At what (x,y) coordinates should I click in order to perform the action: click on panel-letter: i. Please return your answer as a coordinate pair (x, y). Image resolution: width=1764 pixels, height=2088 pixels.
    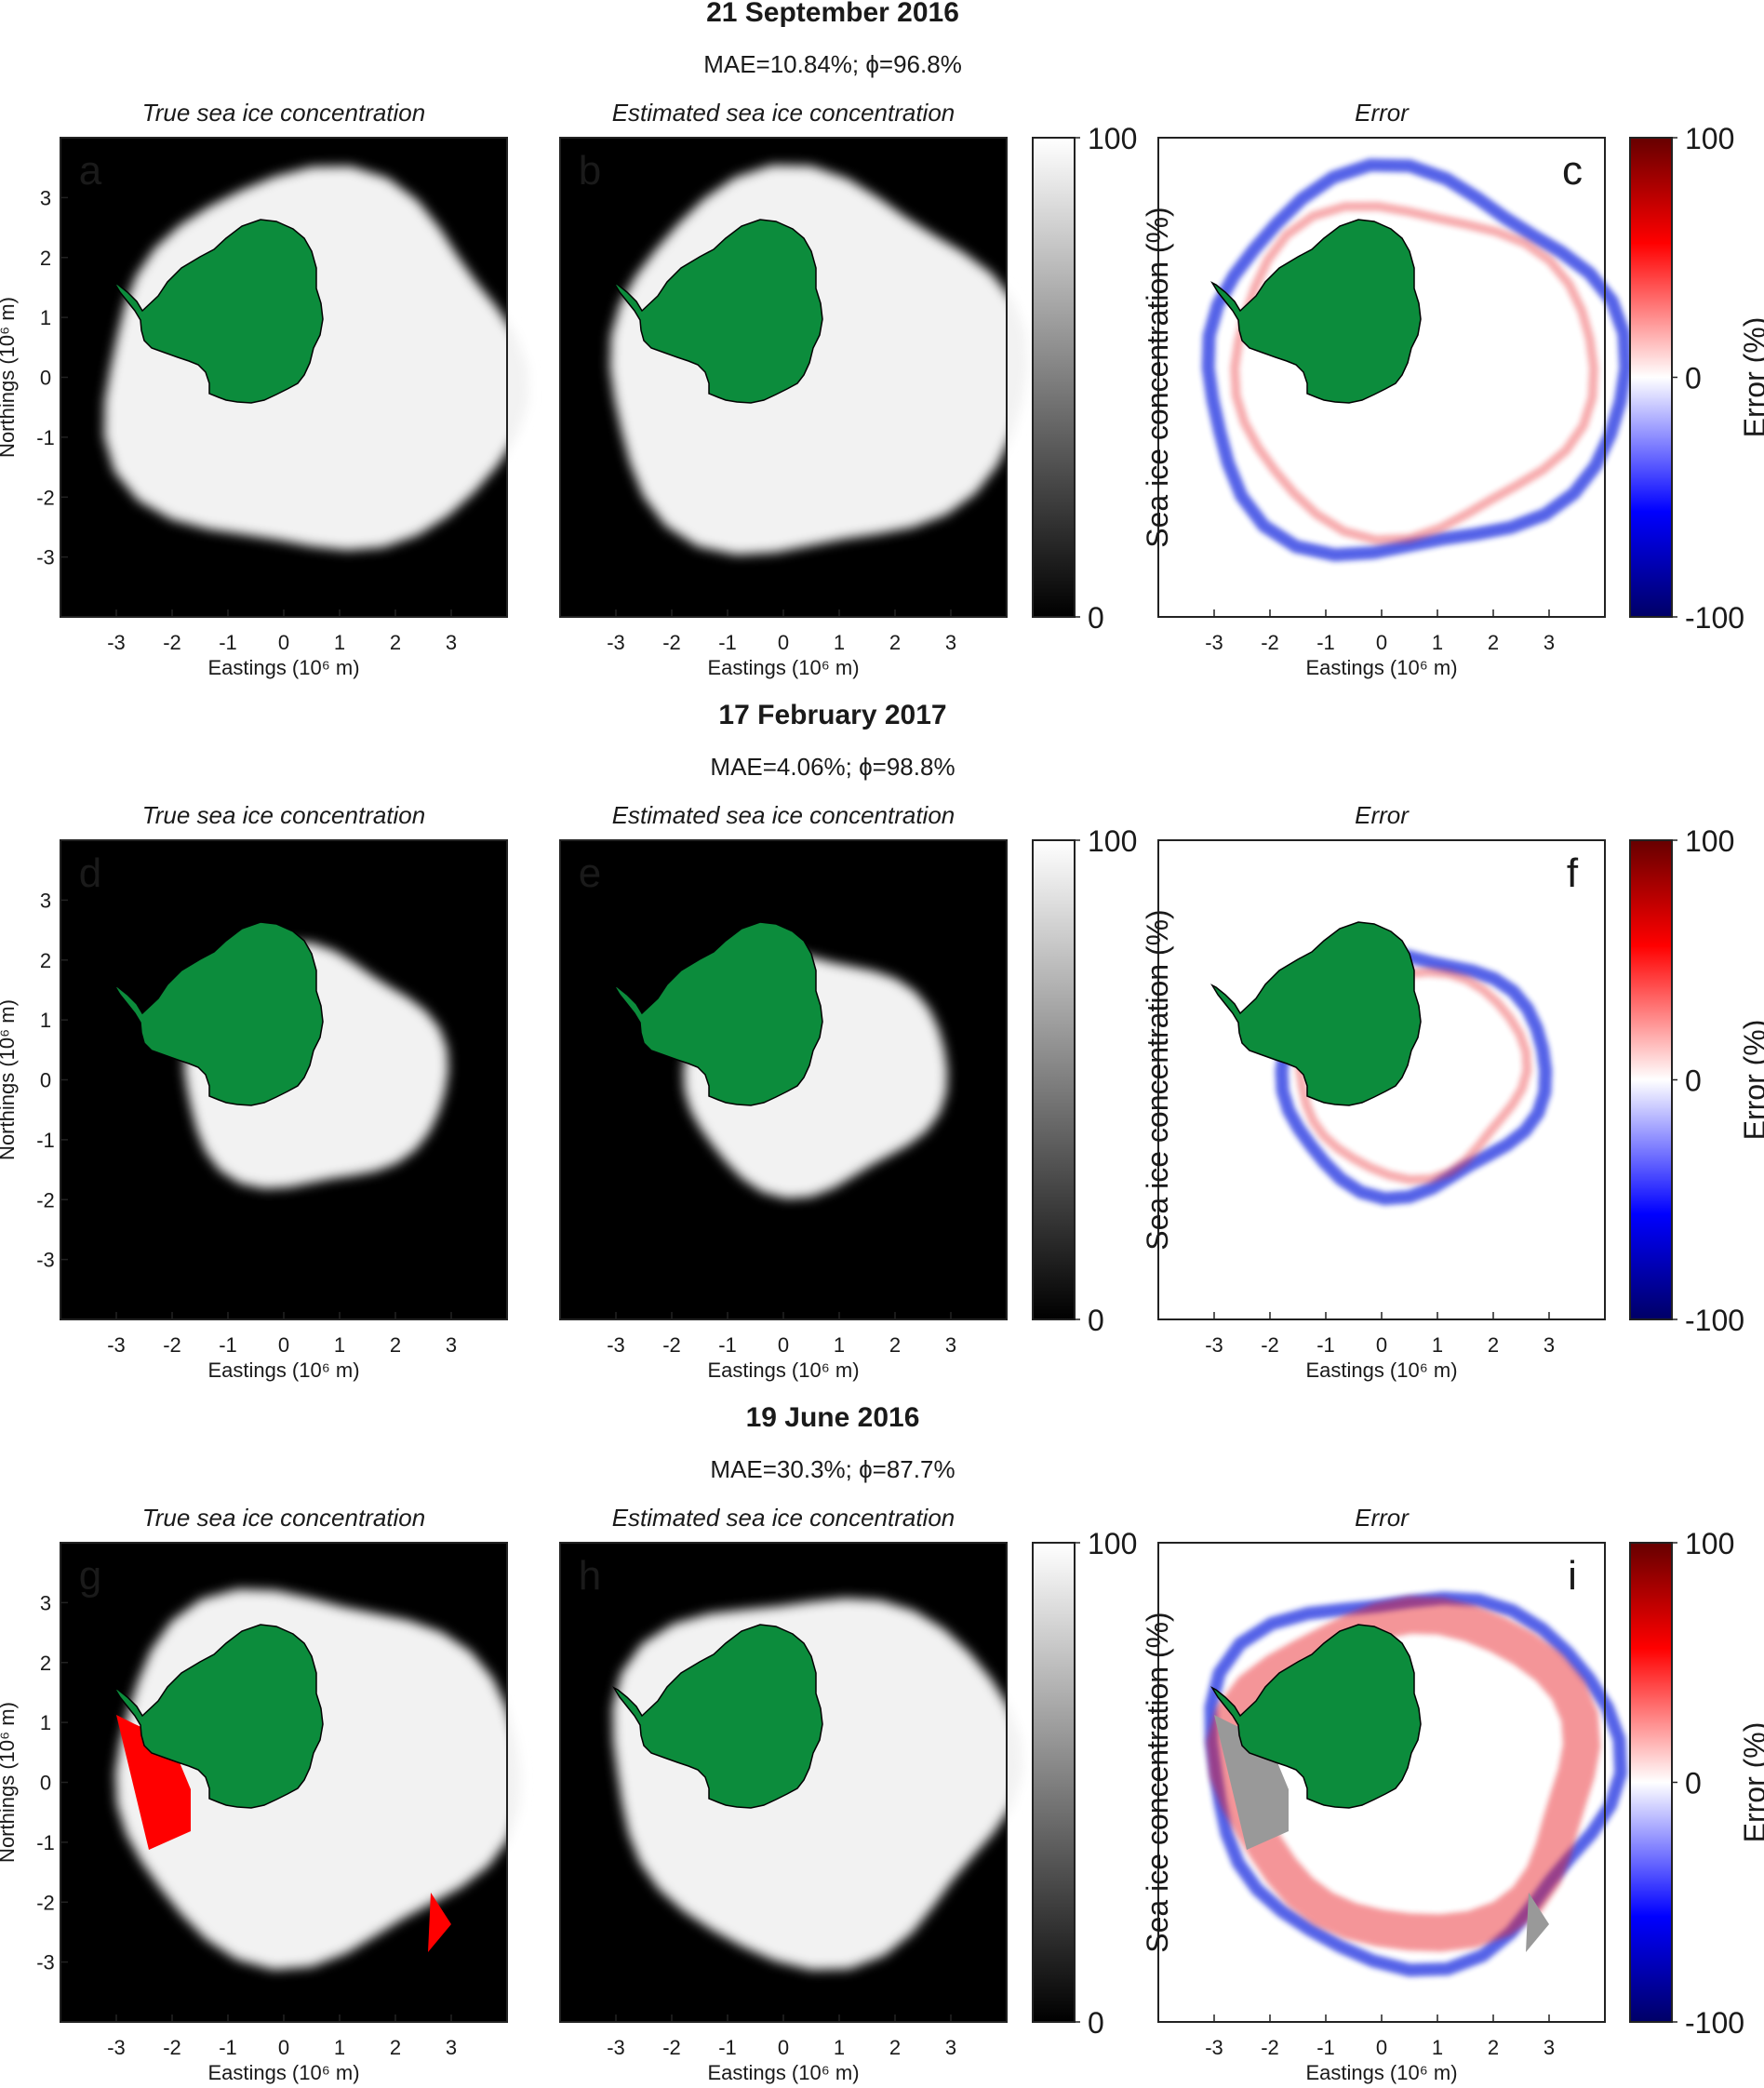
    Looking at the image, I should click on (1572, 1576).